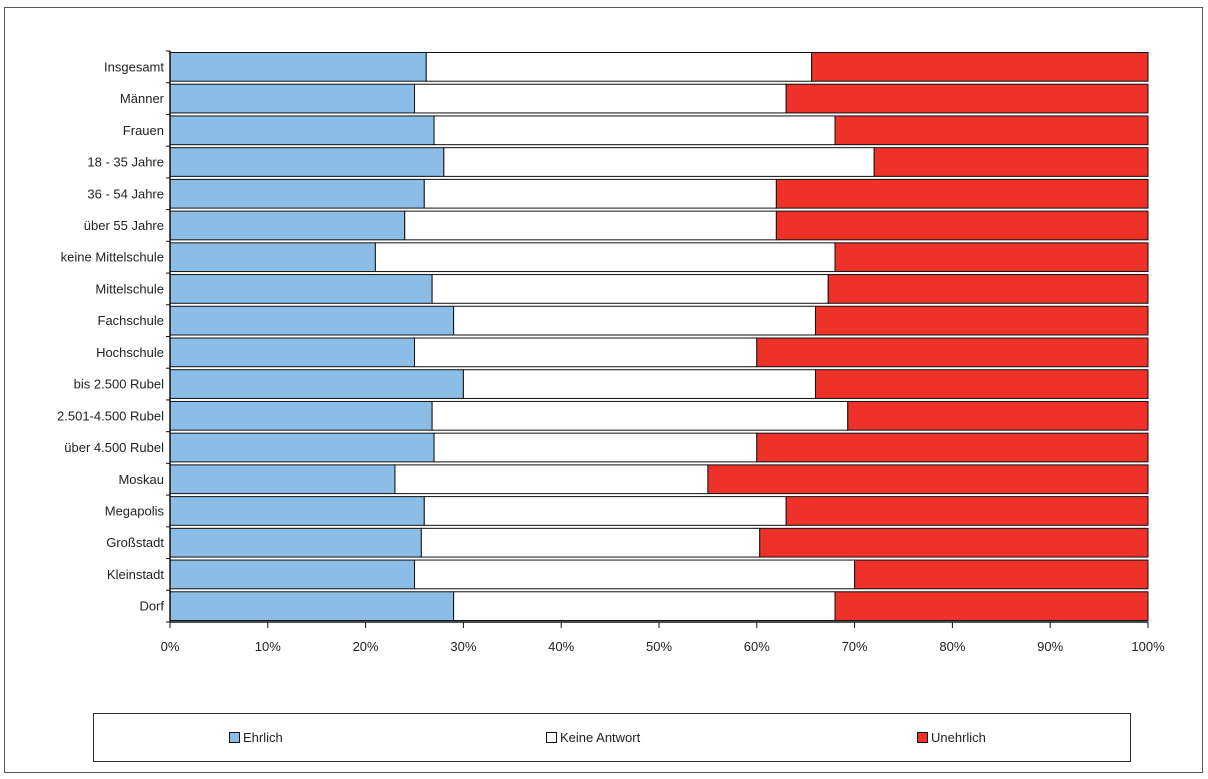 The height and width of the screenshot is (779, 1208). What do you see at coordinates (998, 415) in the screenshot?
I see `bar-unehrlich-2-501-4-500-rubel` at bounding box center [998, 415].